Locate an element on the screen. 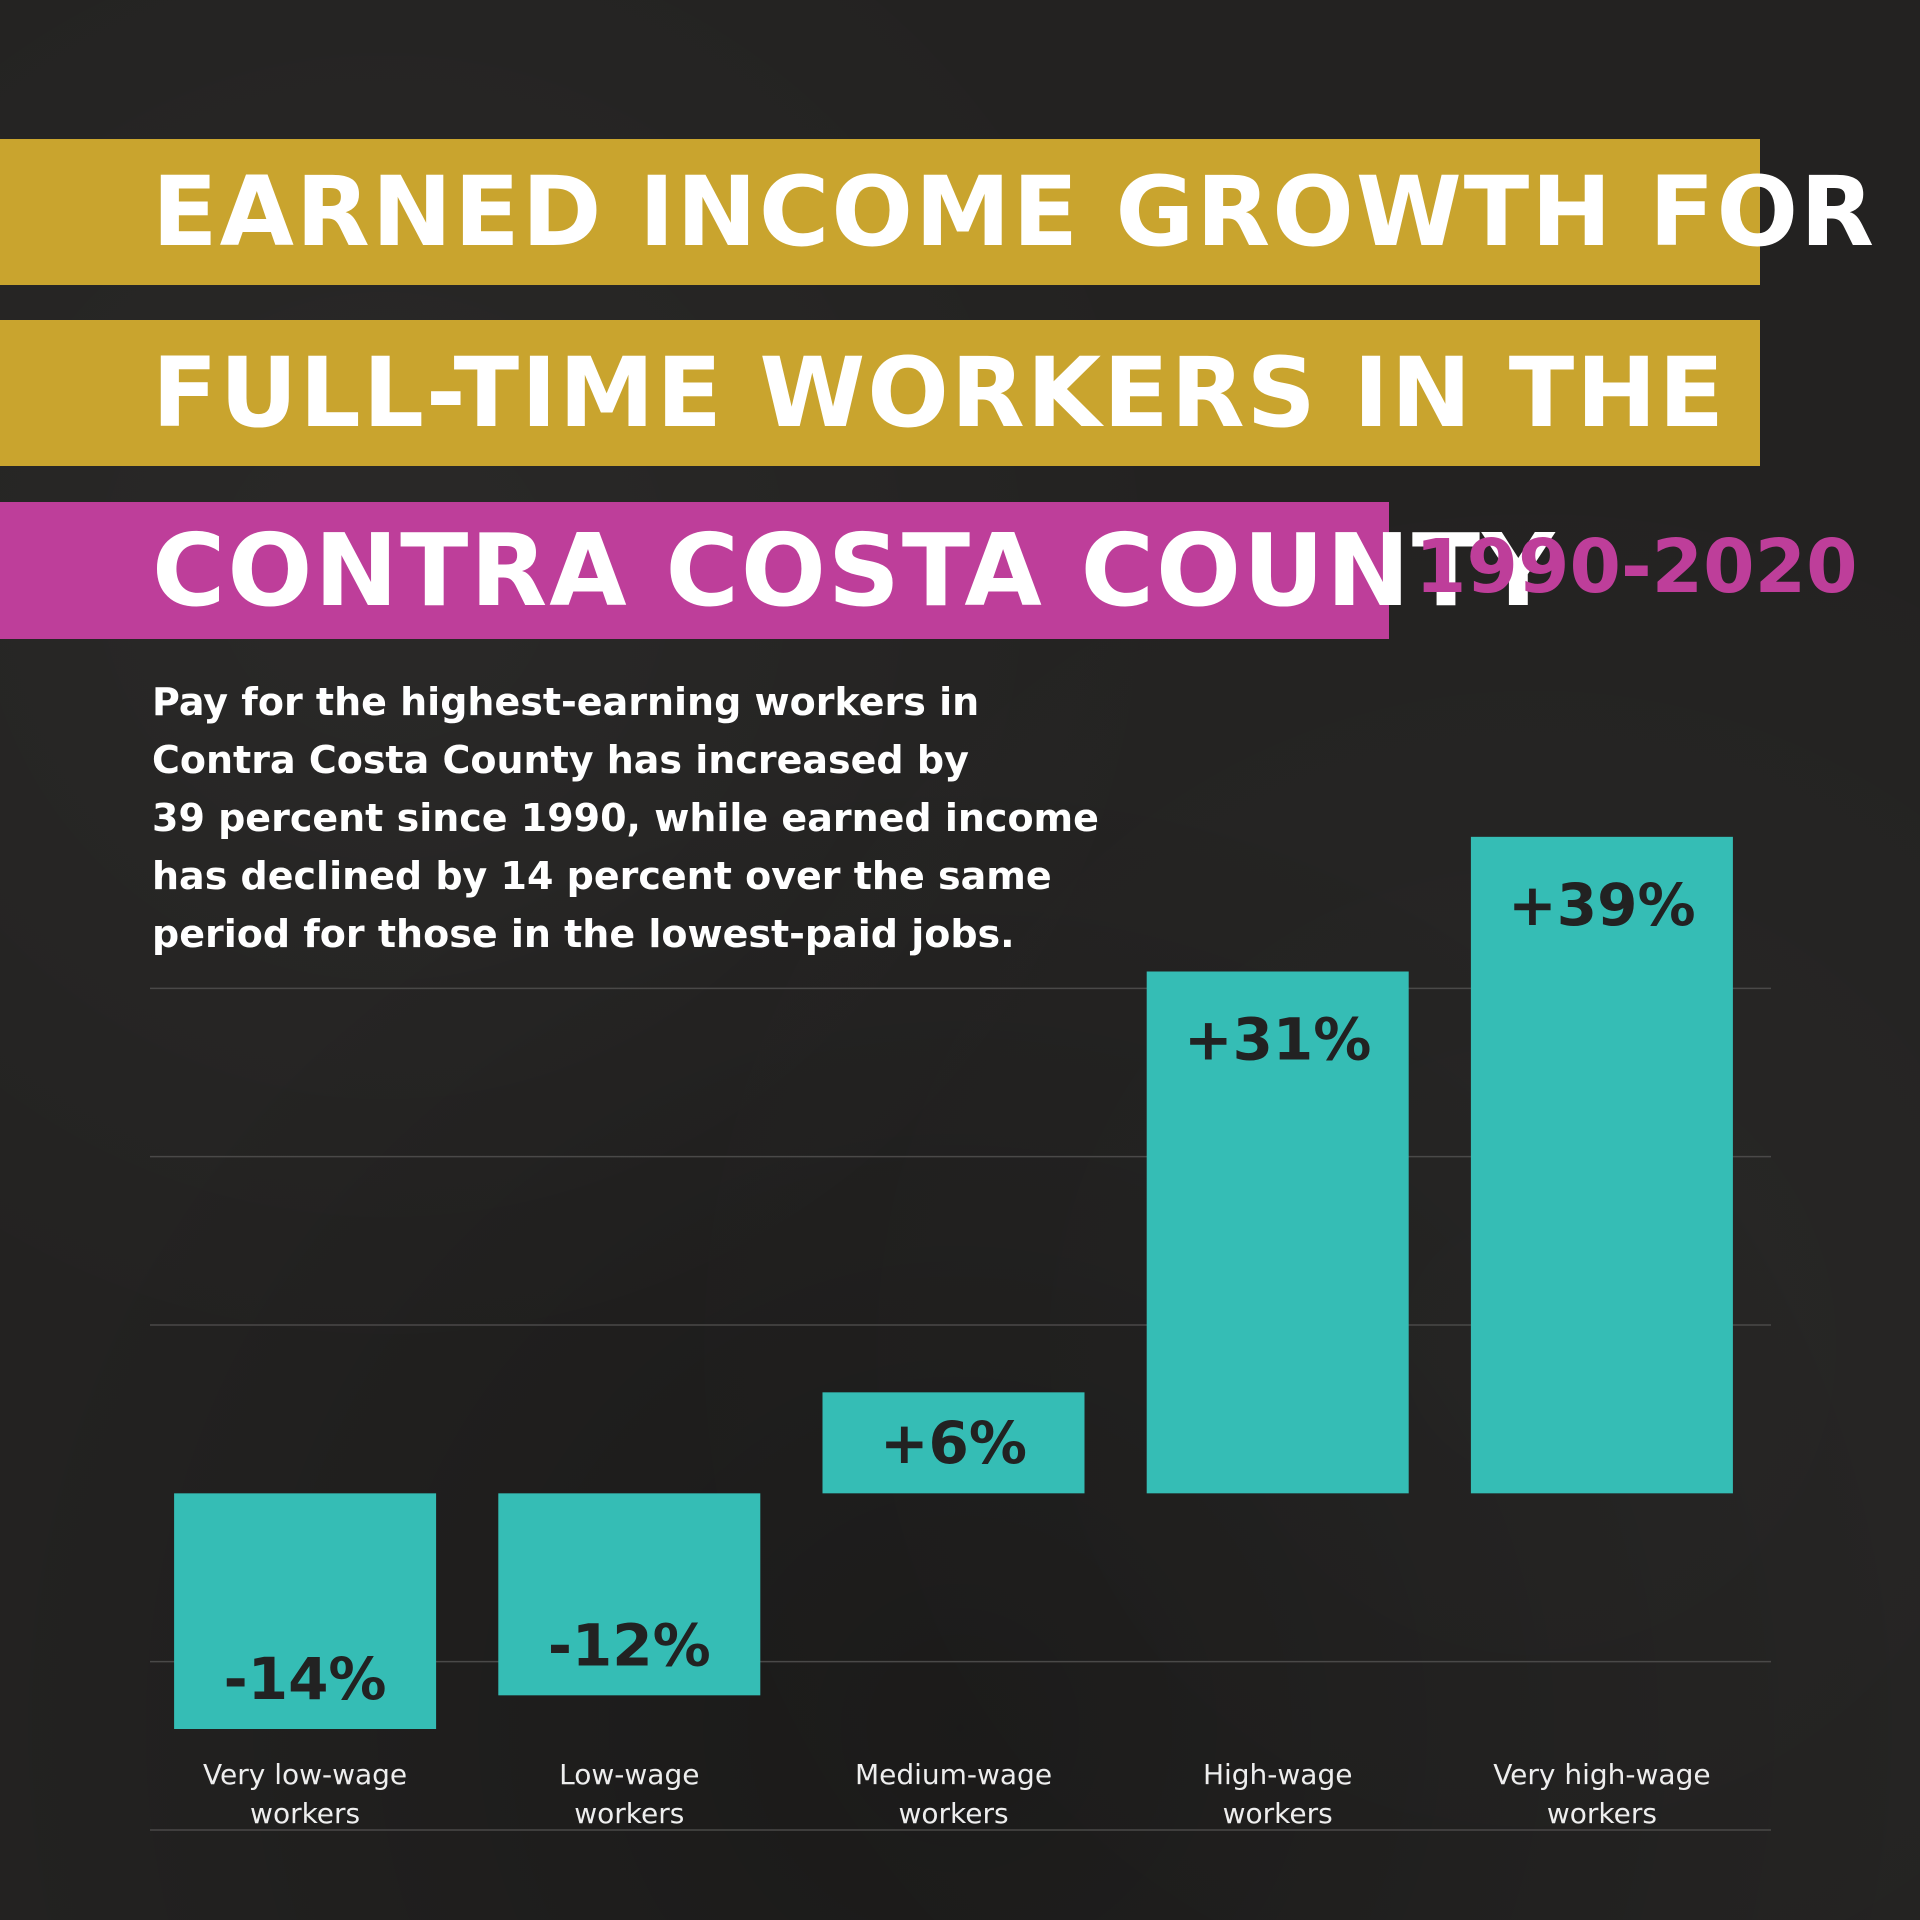  bar-value-label: +6% is located at coordinates (953, 1443).